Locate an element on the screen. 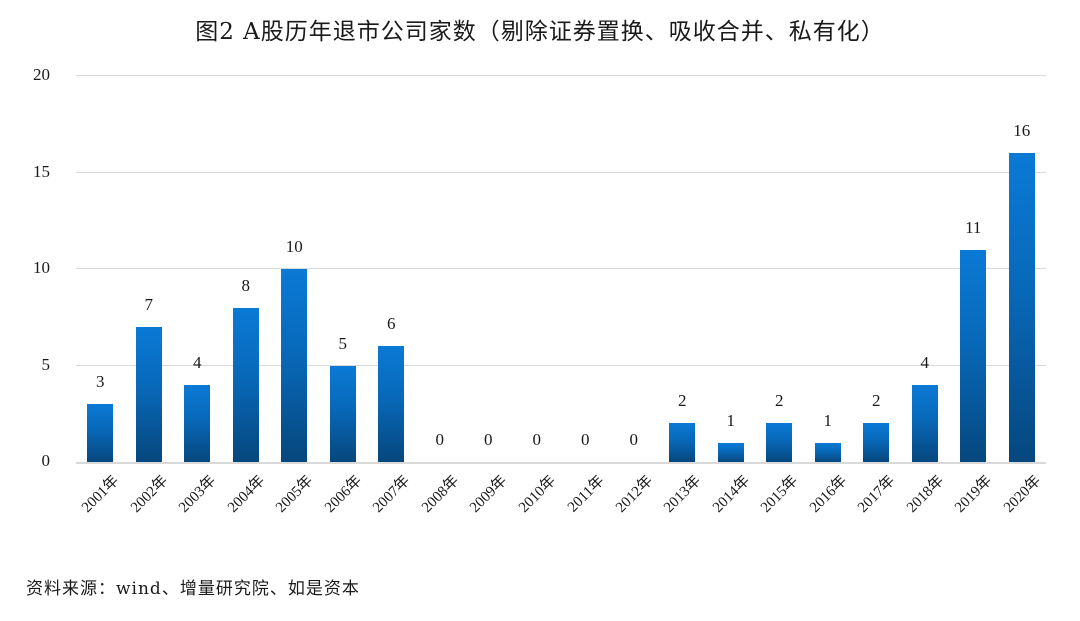 This screenshot has width=1080, height=621. x-tick-label: 2019年 is located at coordinates (974, 494).